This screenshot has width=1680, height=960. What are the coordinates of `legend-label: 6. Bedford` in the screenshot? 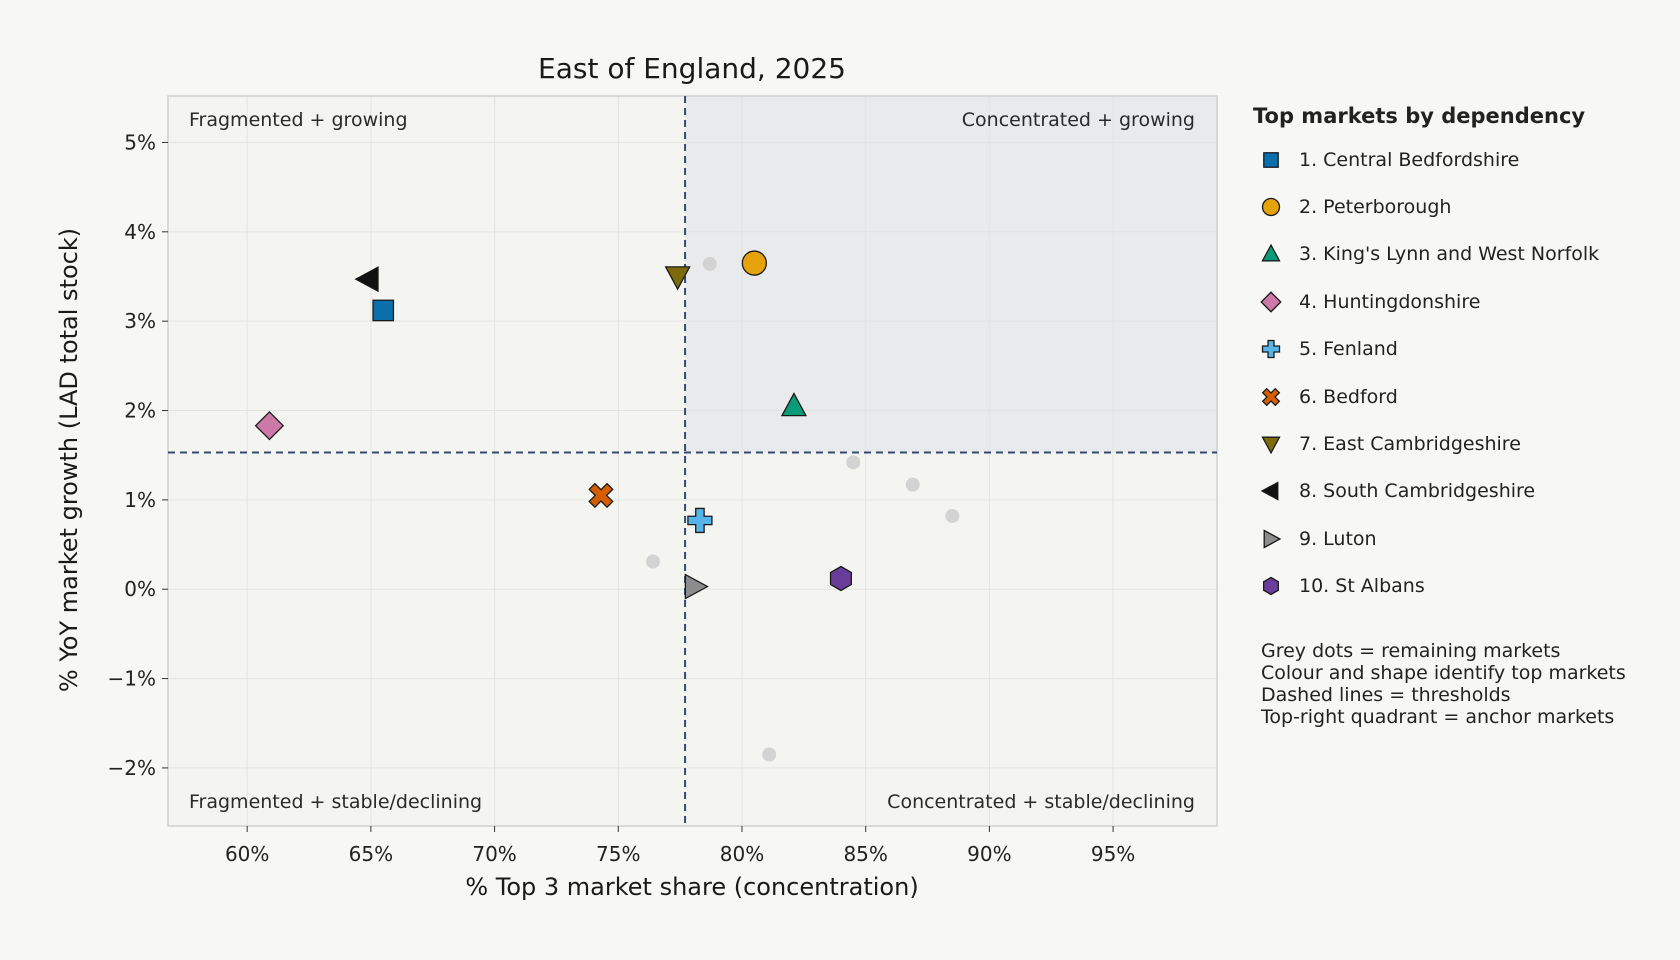 It's located at (1348, 396).